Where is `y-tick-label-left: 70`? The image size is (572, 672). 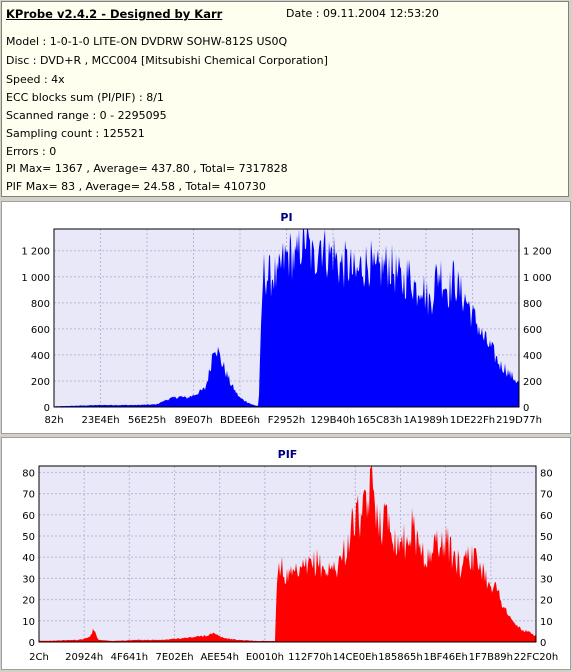
y-tick-label-left: 70 is located at coordinates (28, 495).